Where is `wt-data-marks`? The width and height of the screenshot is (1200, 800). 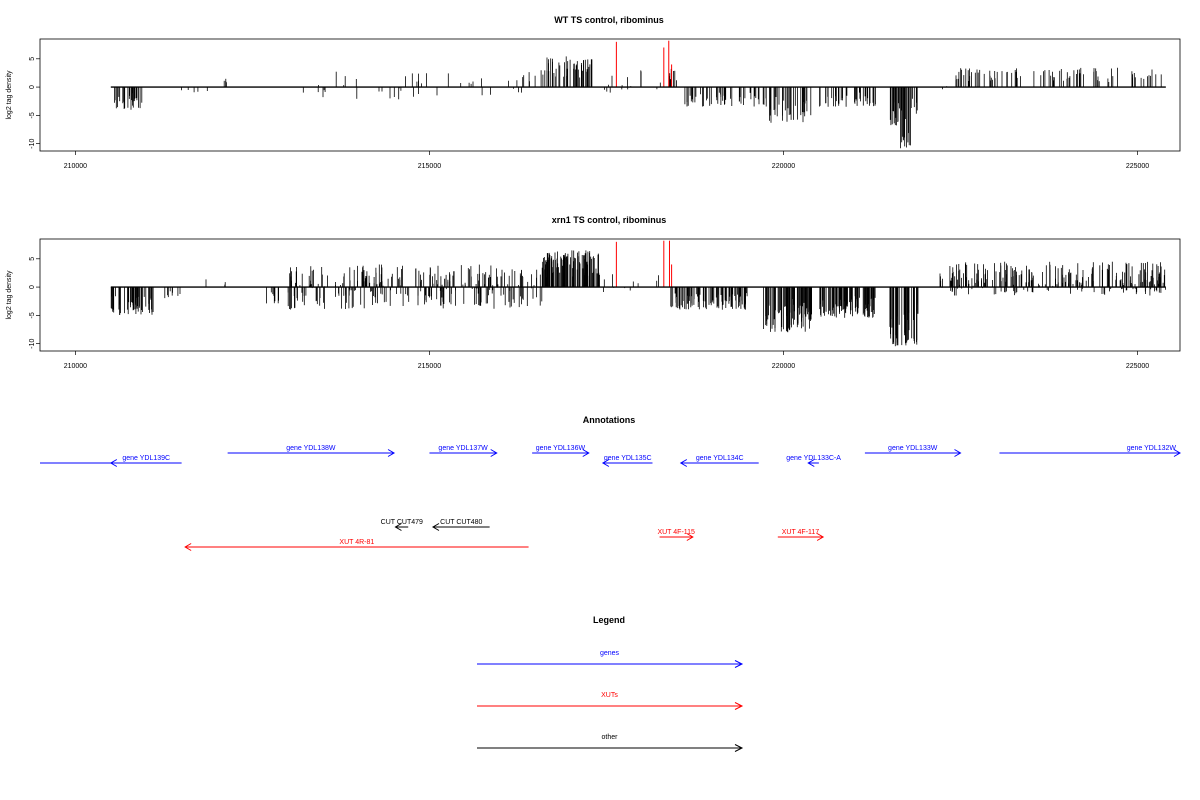
wt-data-marks is located at coordinates (638, 94).